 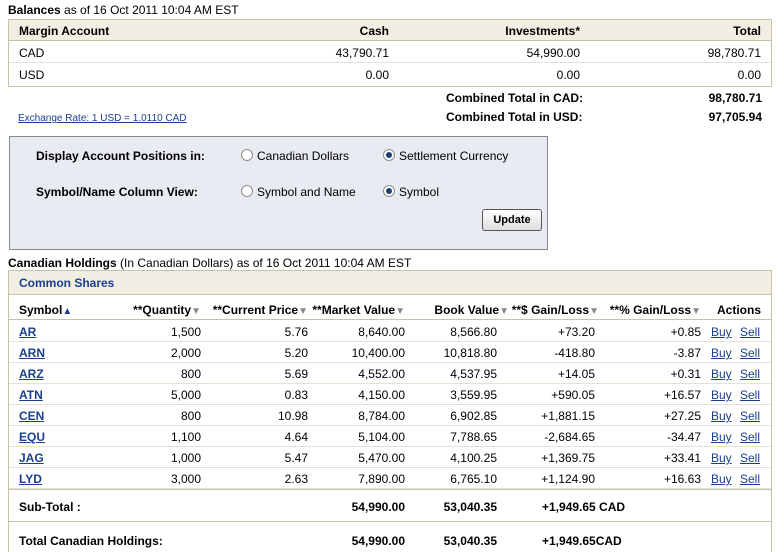 What do you see at coordinates (734, 53) in the screenshot?
I see `total-value: 98,780.71` at bounding box center [734, 53].